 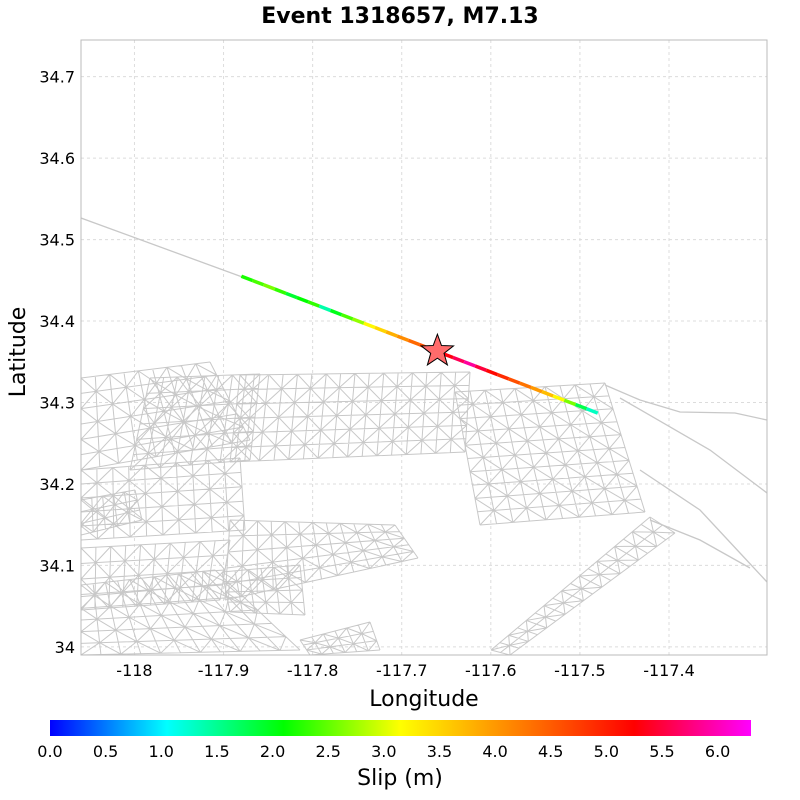 I want to click on chart-title: Event 1318657, M7.13, so click(x=399, y=16).